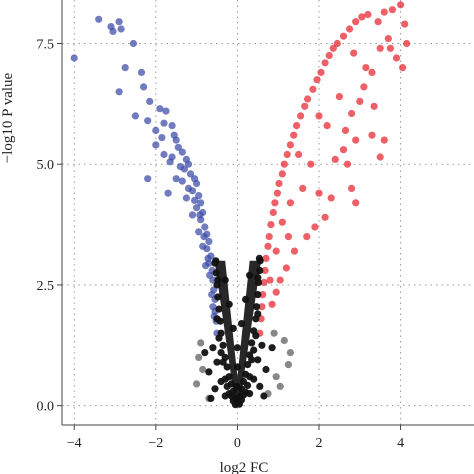  I want to click on ns-density-core, so click(238, 333).